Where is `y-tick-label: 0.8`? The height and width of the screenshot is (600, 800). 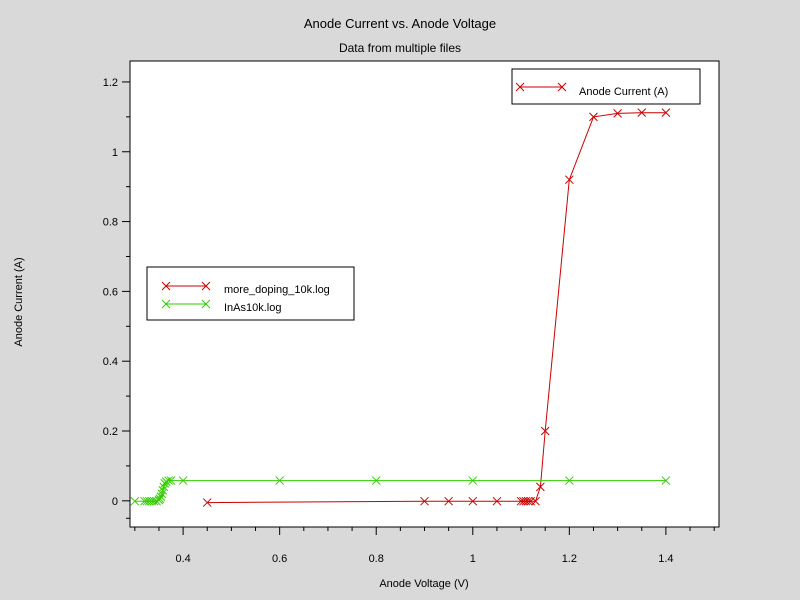
y-tick-label: 0.8 is located at coordinates (110, 223).